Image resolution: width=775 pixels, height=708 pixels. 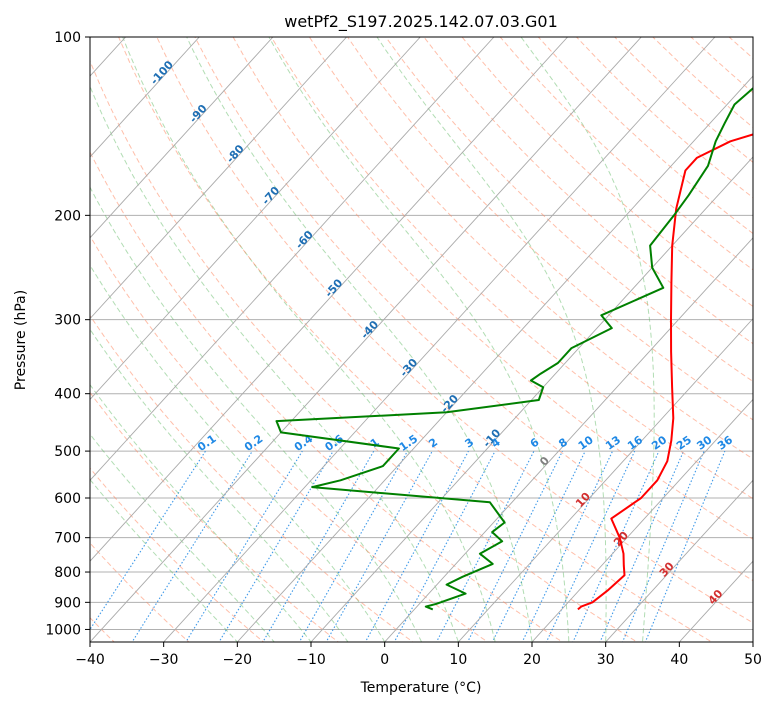 I want to click on y-tick-label: 600, so click(x=67, y=499).